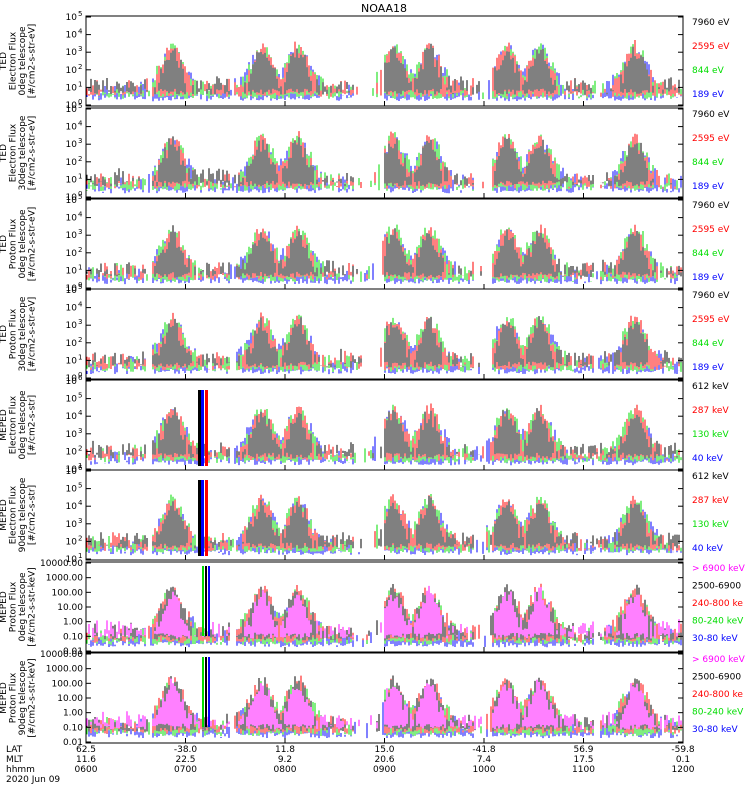 Image resolution: width=750 pixels, height=800 pixels. What do you see at coordinates (285, 770) in the screenshot?
I see `x-tick-label: 0800` at bounding box center [285, 770].